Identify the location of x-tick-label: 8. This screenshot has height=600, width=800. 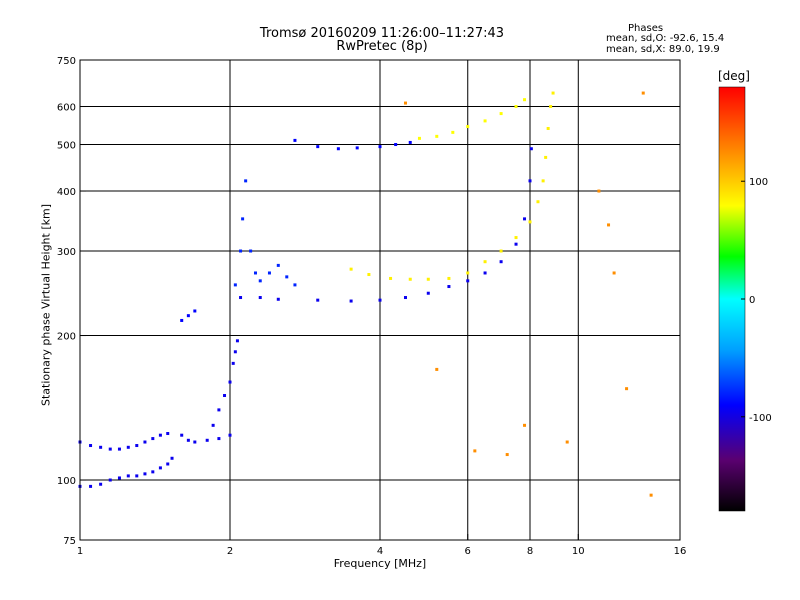
(530, 551).